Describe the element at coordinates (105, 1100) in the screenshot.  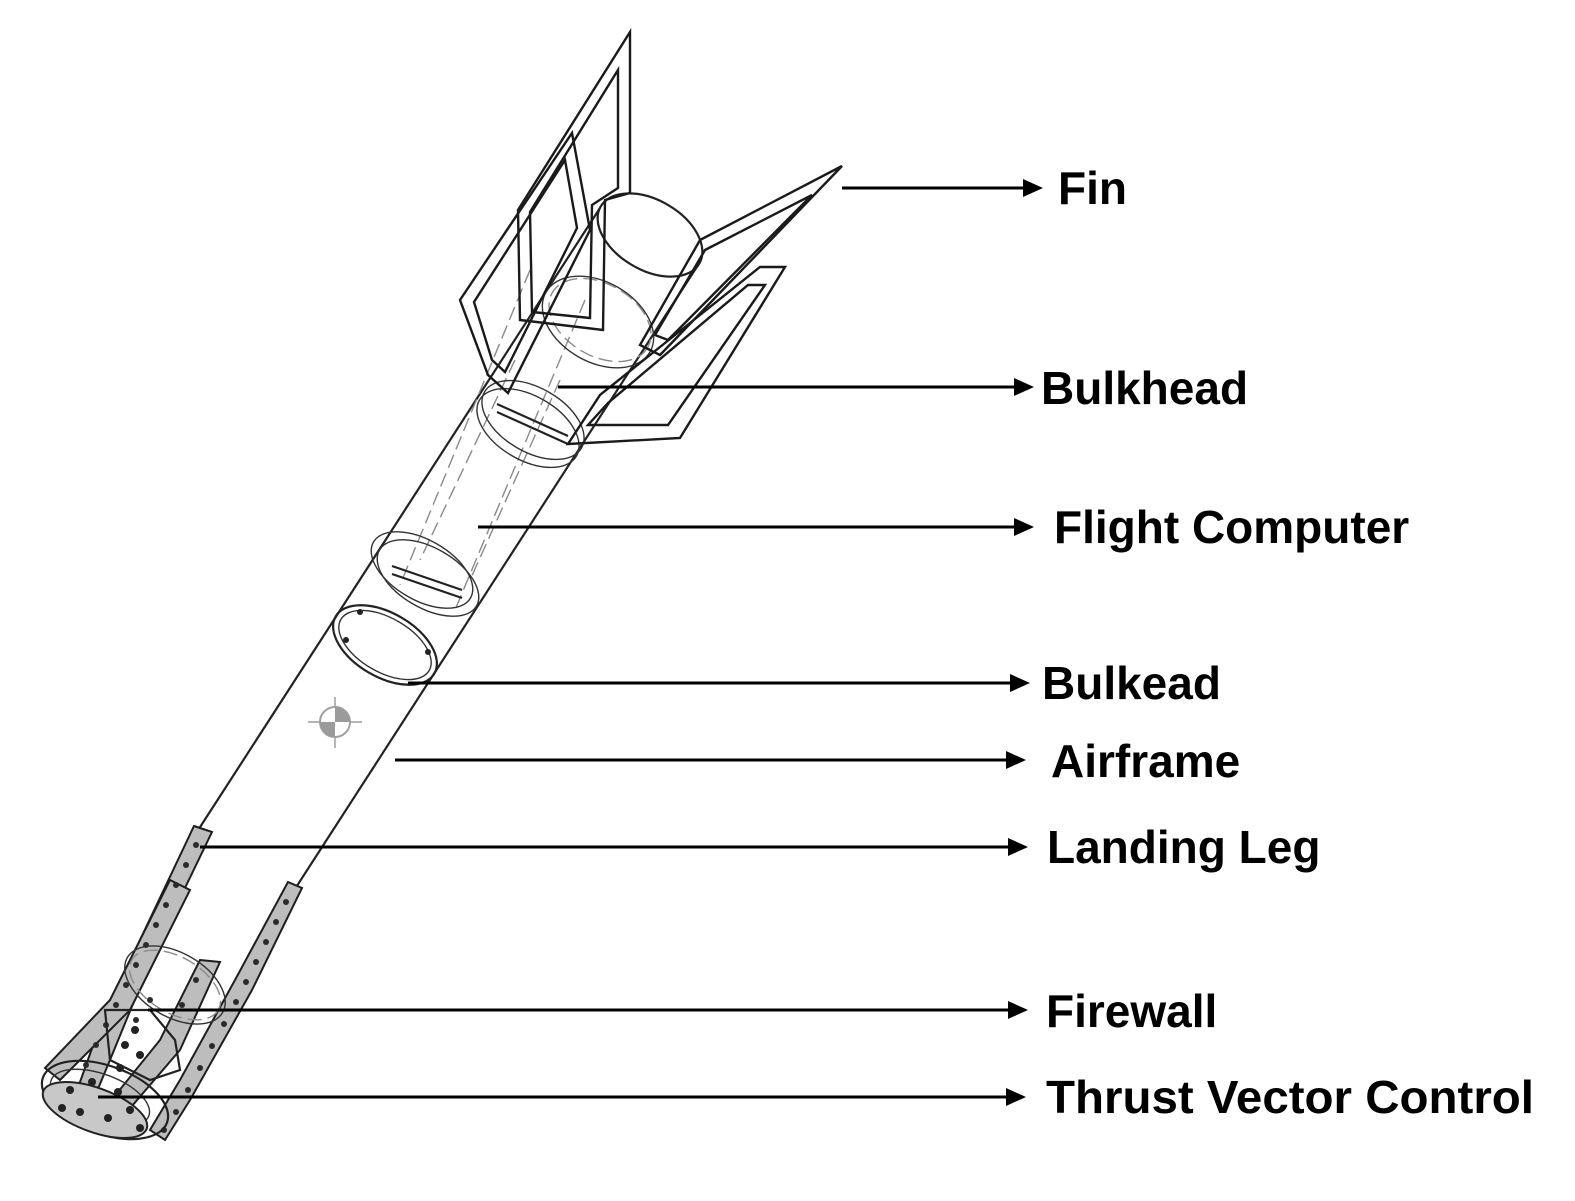
I see `thrust-vector-control-assembly` at that location.